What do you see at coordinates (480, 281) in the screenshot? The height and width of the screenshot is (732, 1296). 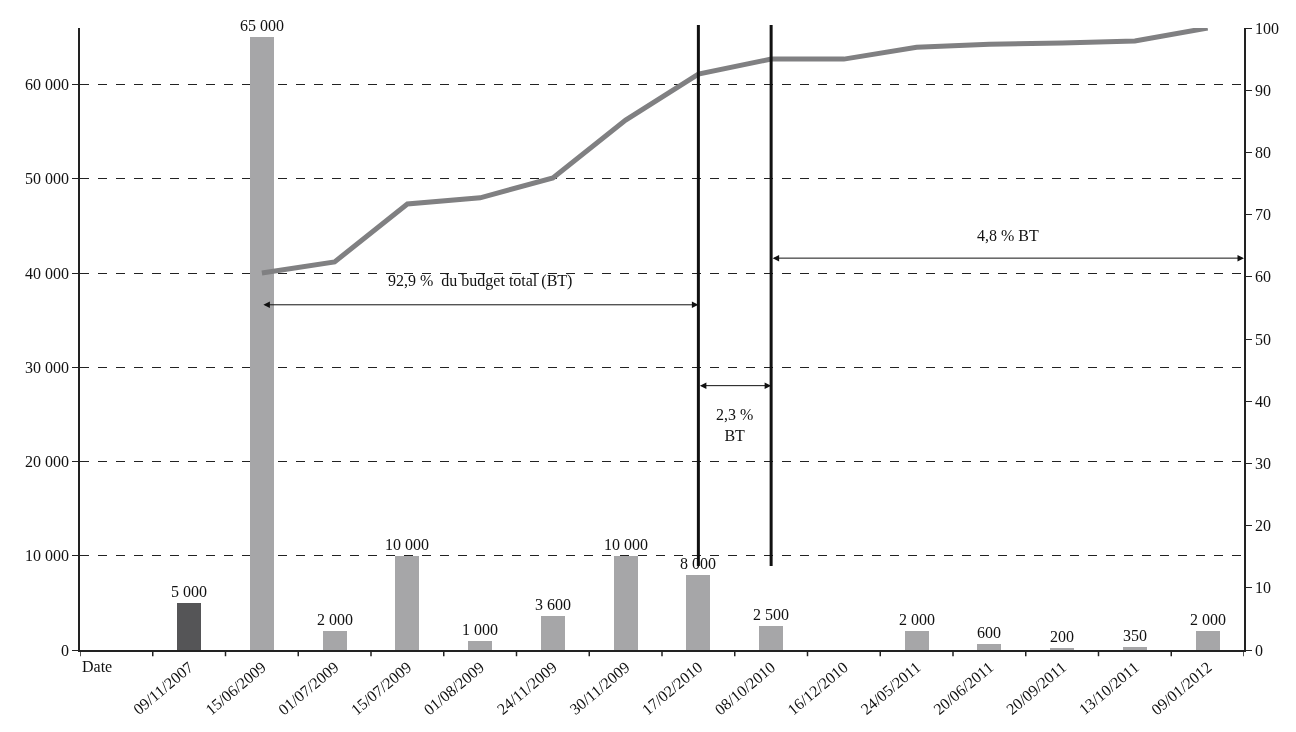 I see `annotation: 92,9 % du budget total (BT)` at bounding box center [480, 281].